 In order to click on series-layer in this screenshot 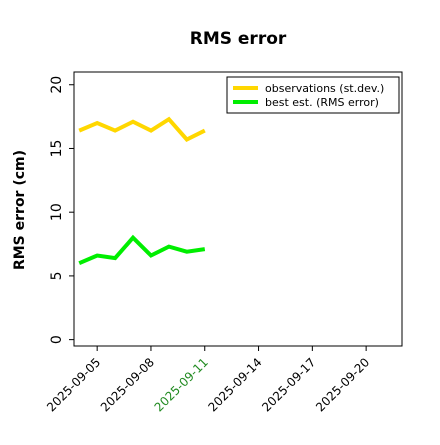, I will do `click(142, 191)`.